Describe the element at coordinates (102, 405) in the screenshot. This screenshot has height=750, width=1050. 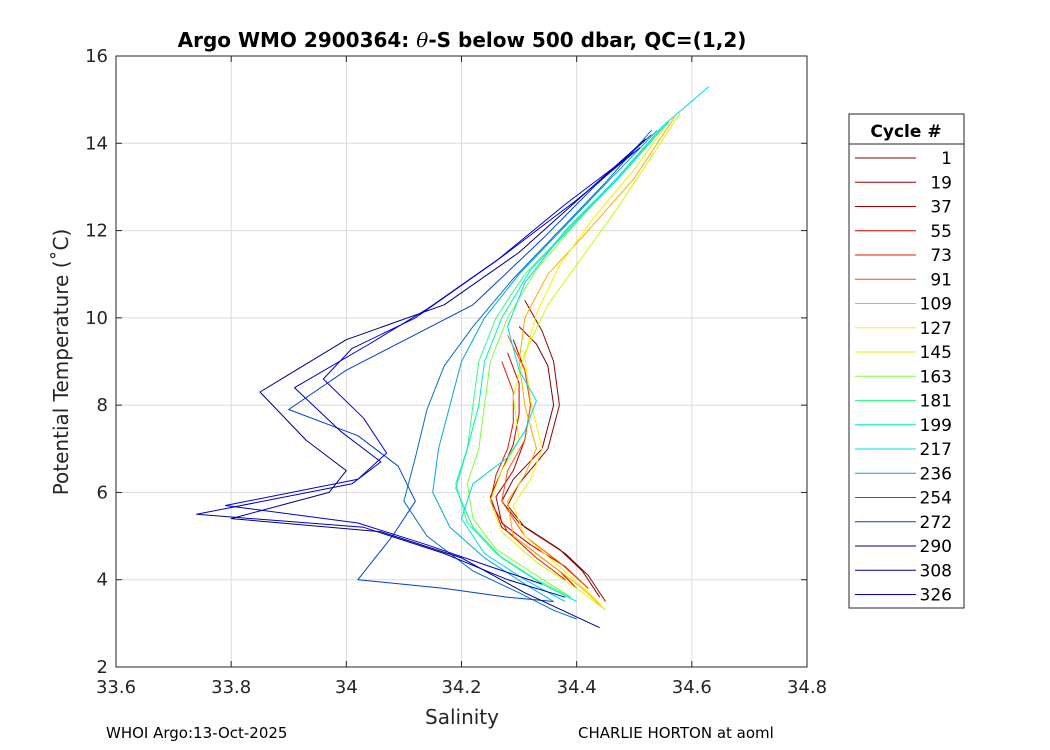
I see `y-tick-label: 8` at that location.